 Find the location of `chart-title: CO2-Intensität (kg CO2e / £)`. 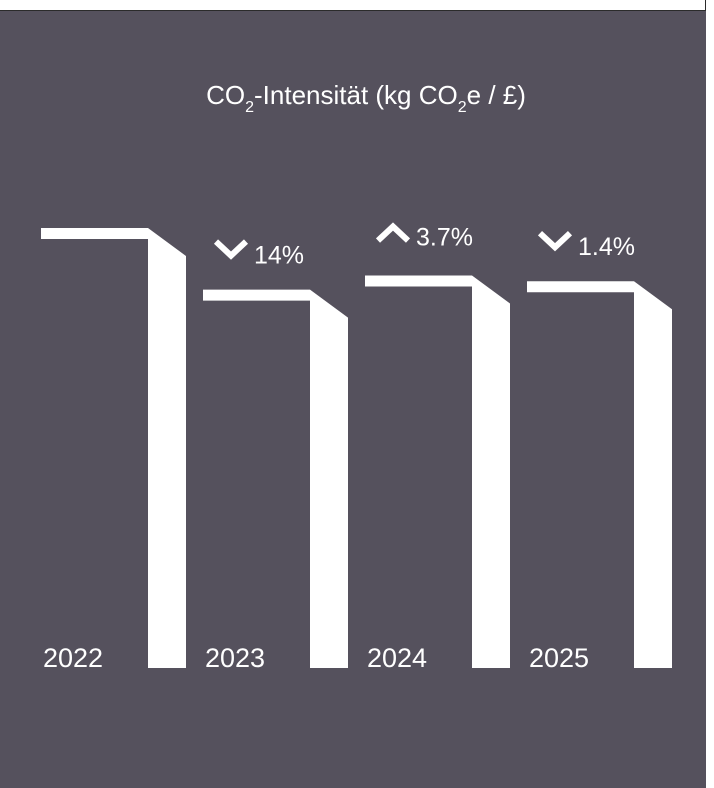

chart-title: CO2-Intensität (kg CO2e / £) is located at coordinates (366, 98).